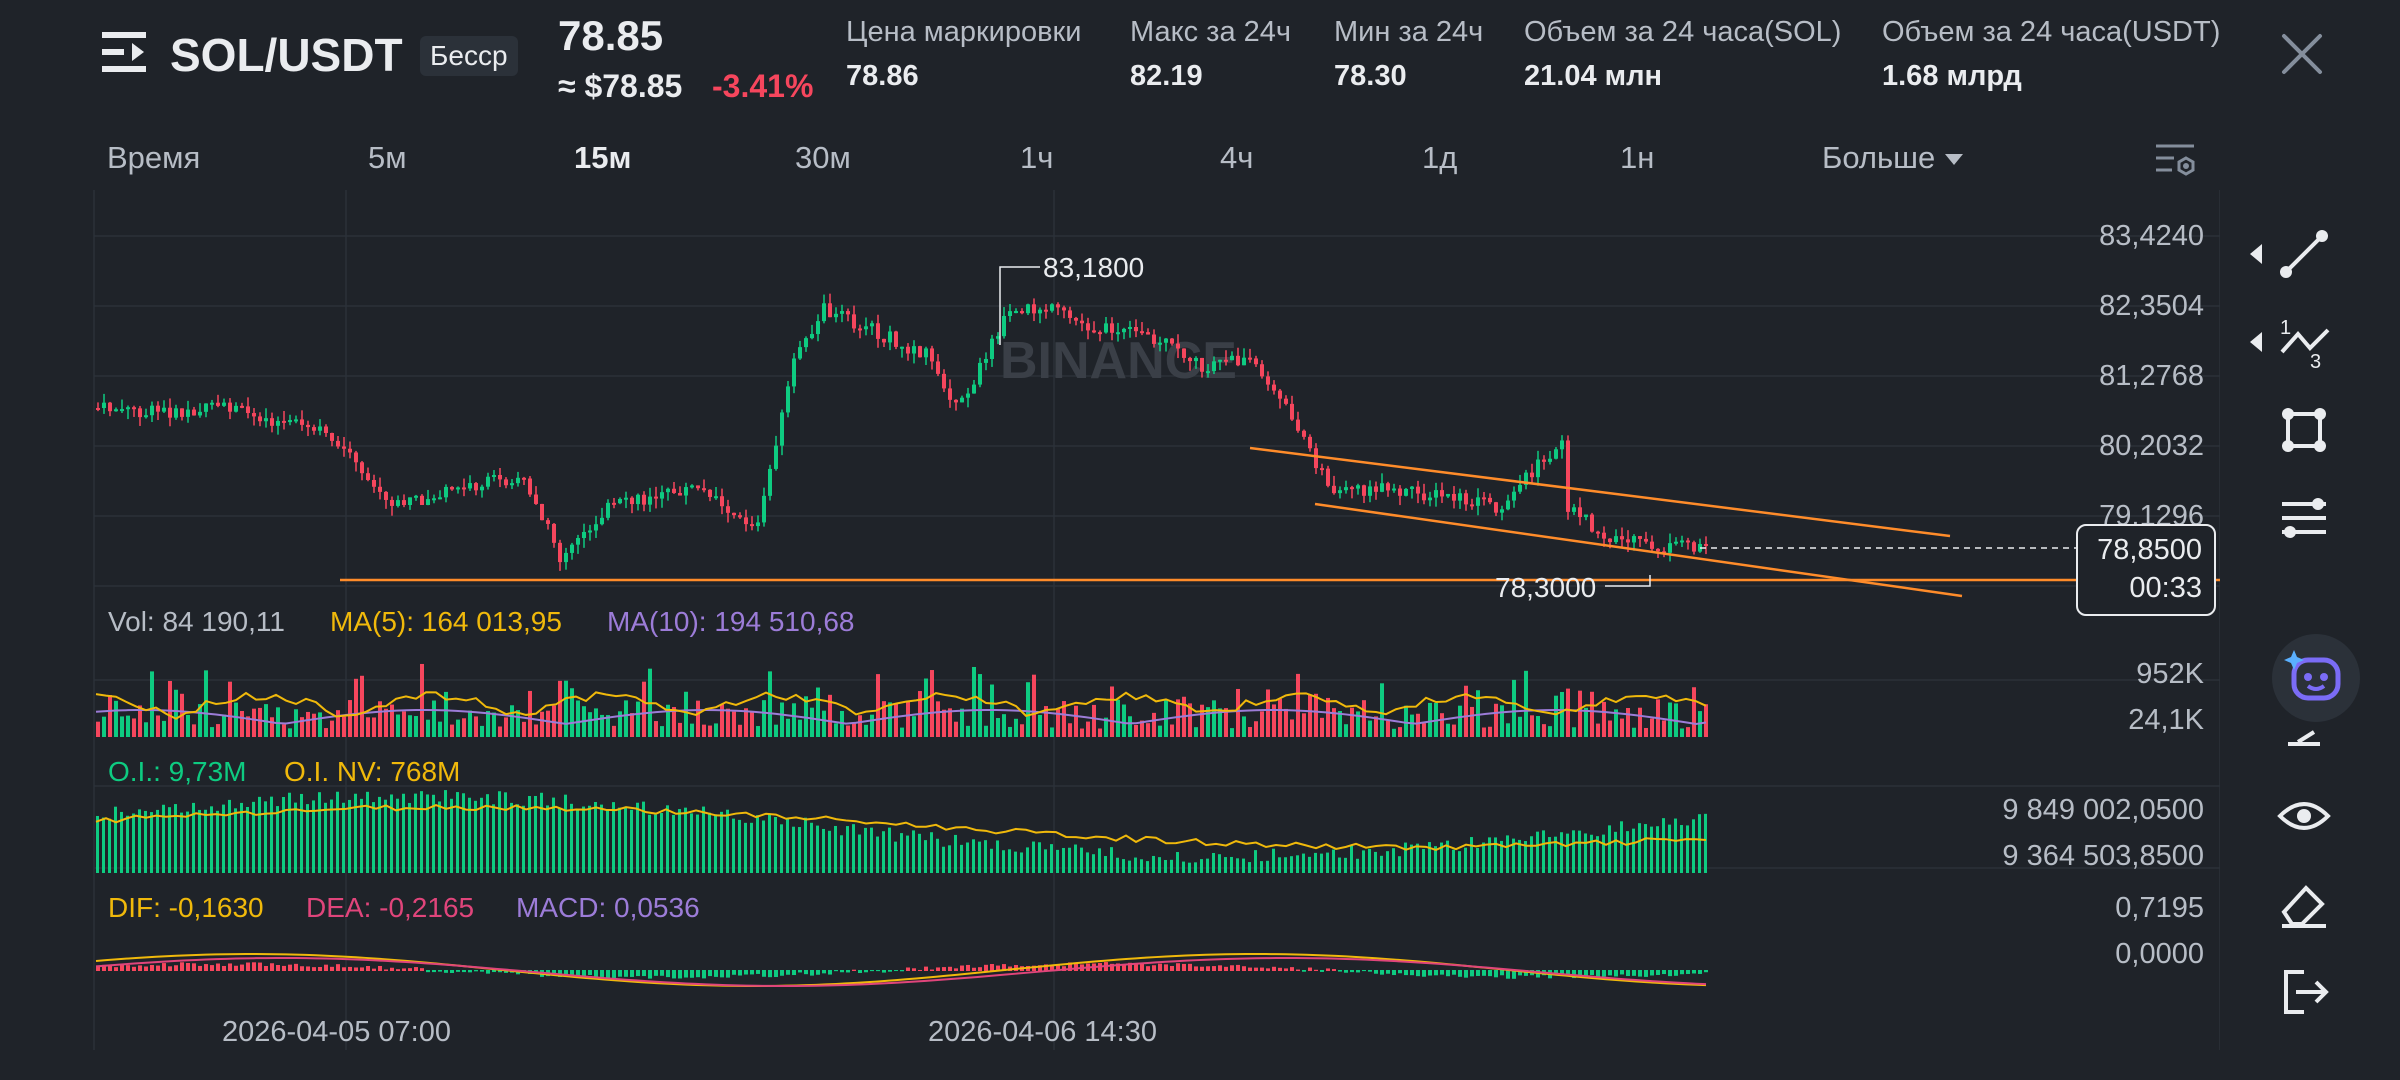 The image size is (2400, 1080). Describe the element at coordinates (2309, 430) in the screenshot. I see `rectangle-tool` at that location.